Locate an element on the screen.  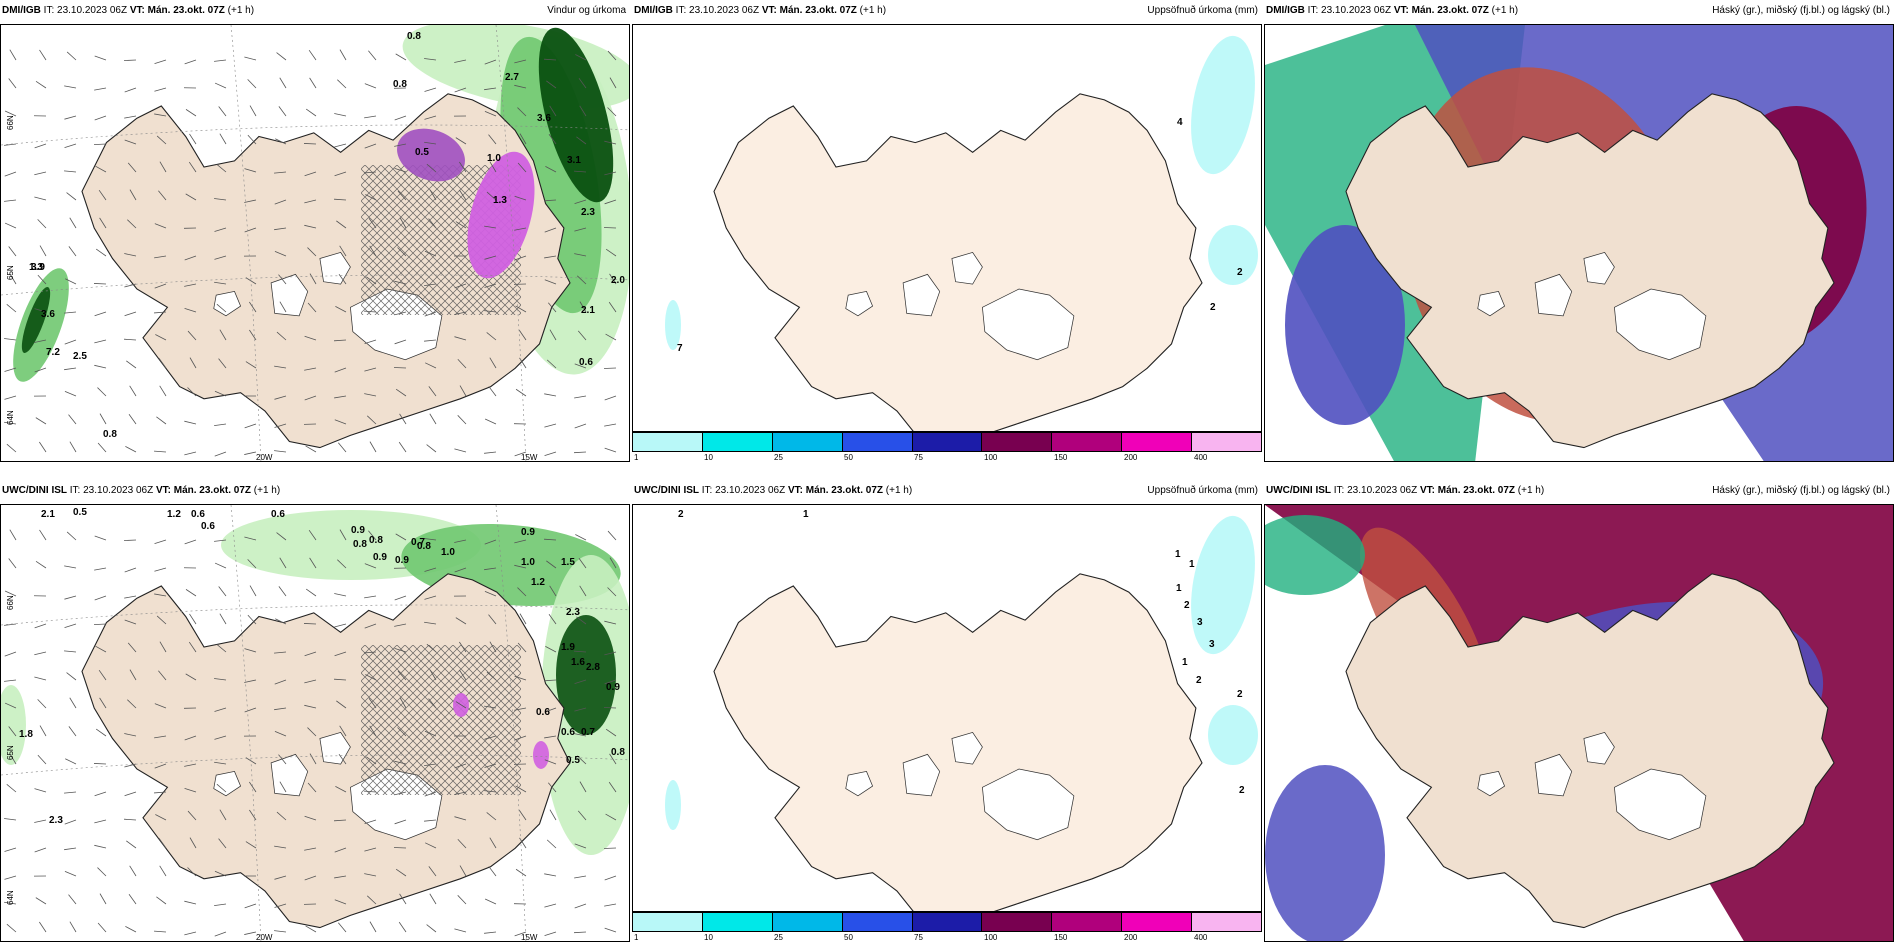
precip-value-label: 0.6 is located at coordinates (586, 362).